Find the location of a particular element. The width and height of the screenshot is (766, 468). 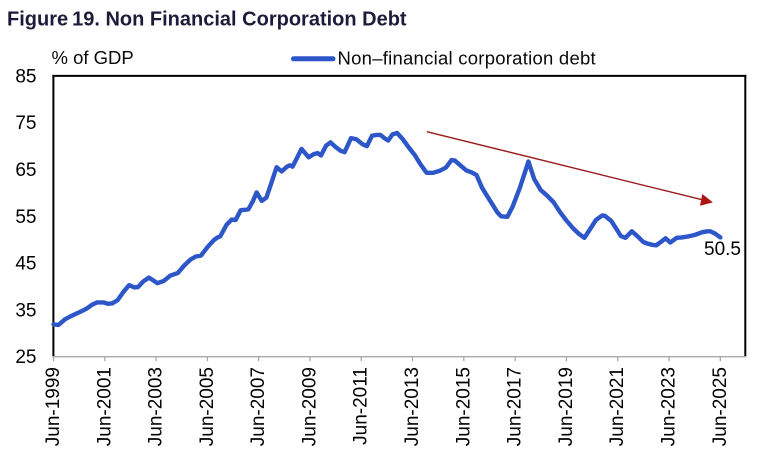

svg-text: Jun-2021 is located at coordinates (617, 406).